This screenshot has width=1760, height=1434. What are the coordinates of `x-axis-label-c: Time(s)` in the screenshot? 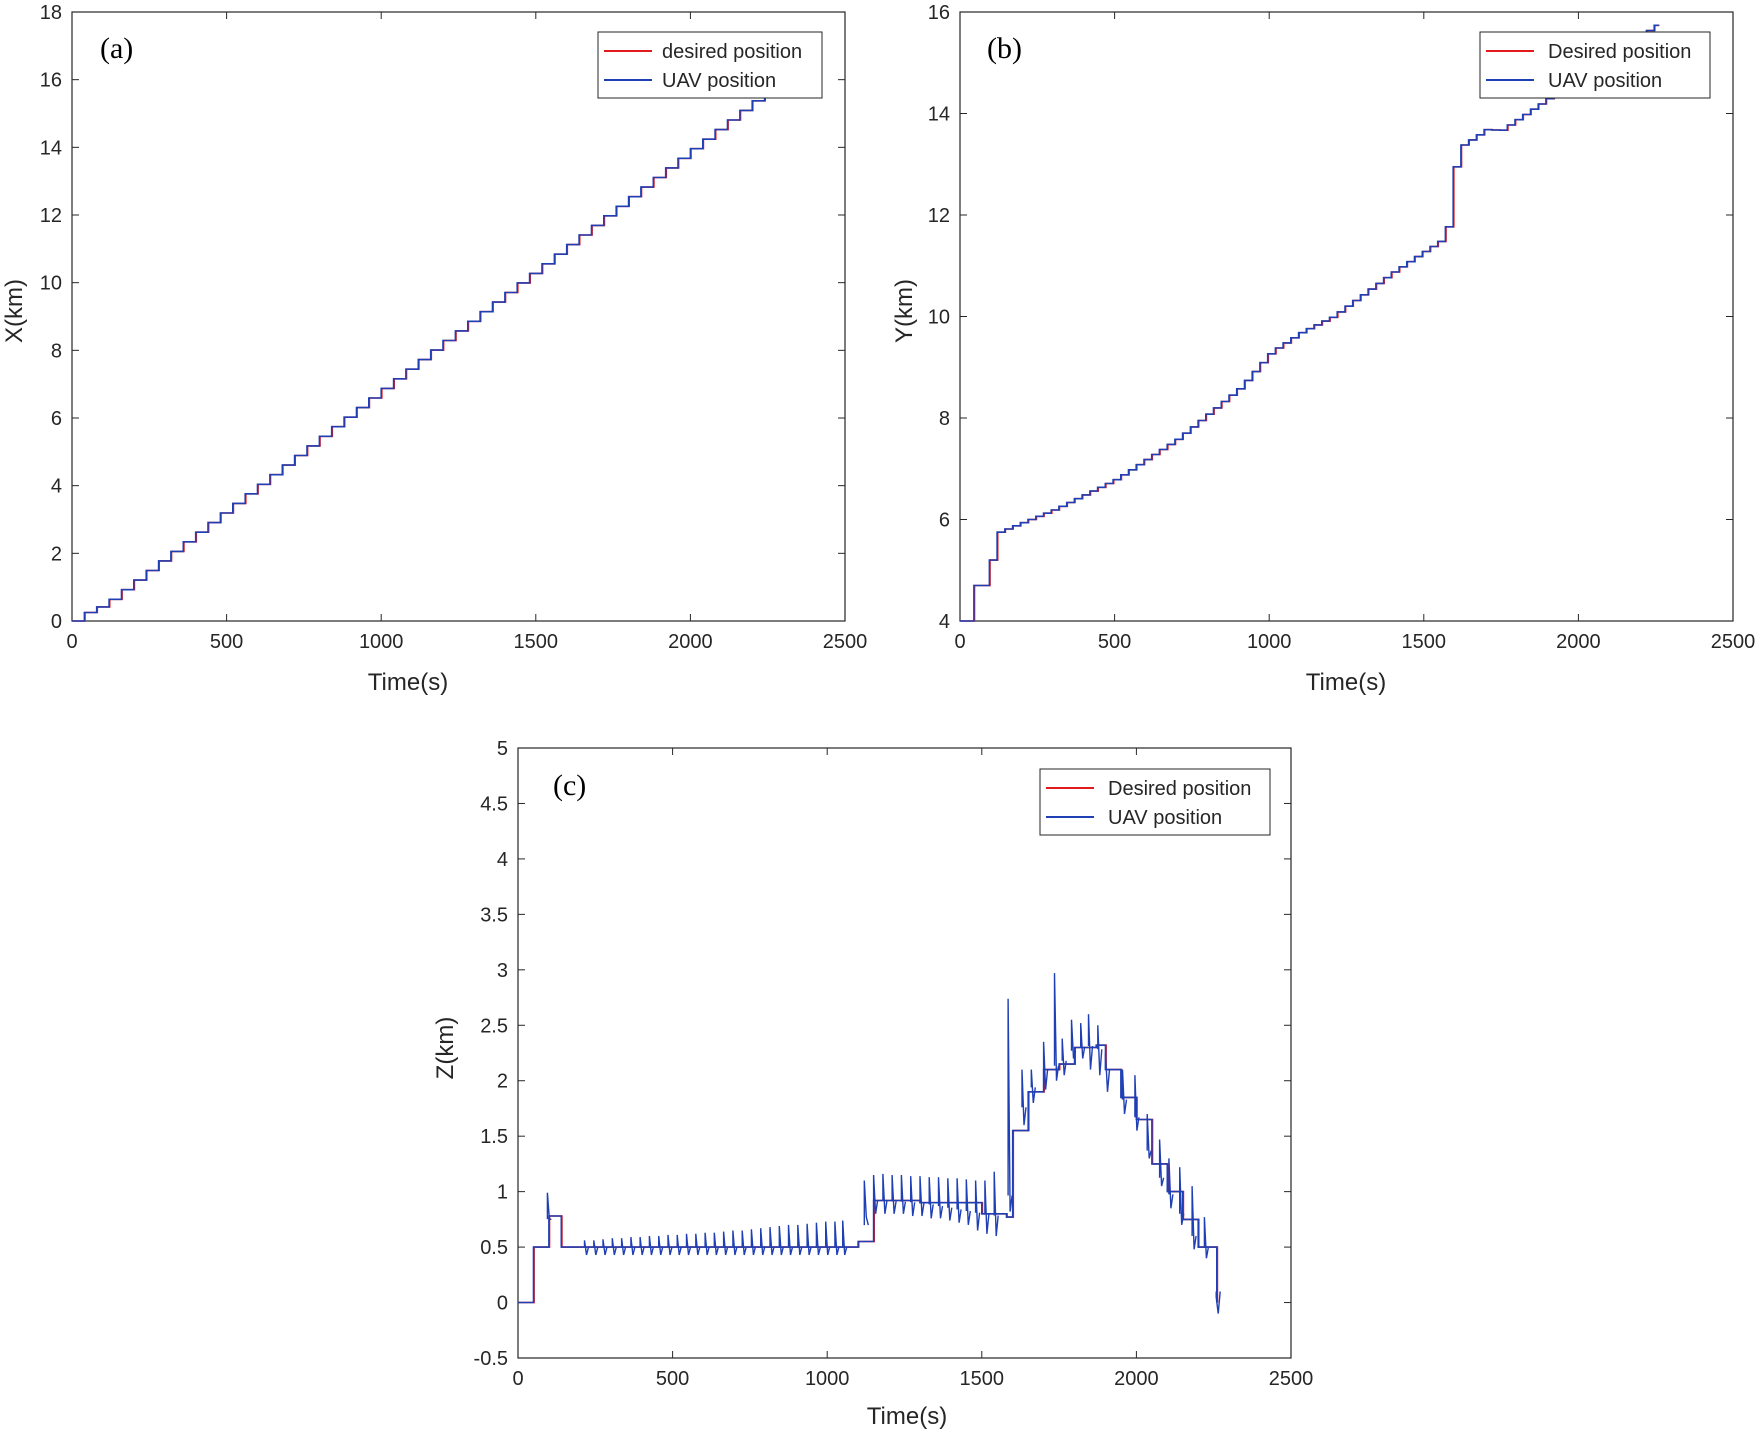 It's located at (907, 1416).